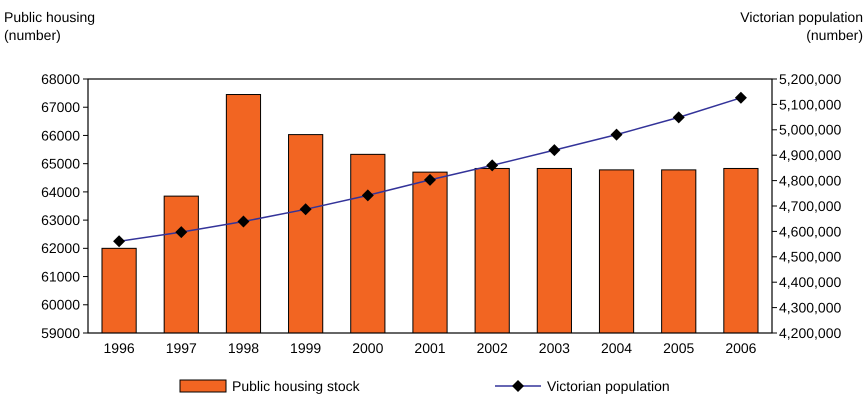 The height and width of the screenshot is (408, 867). I want to click on y-tick-label: 68000, so click(60, 78).